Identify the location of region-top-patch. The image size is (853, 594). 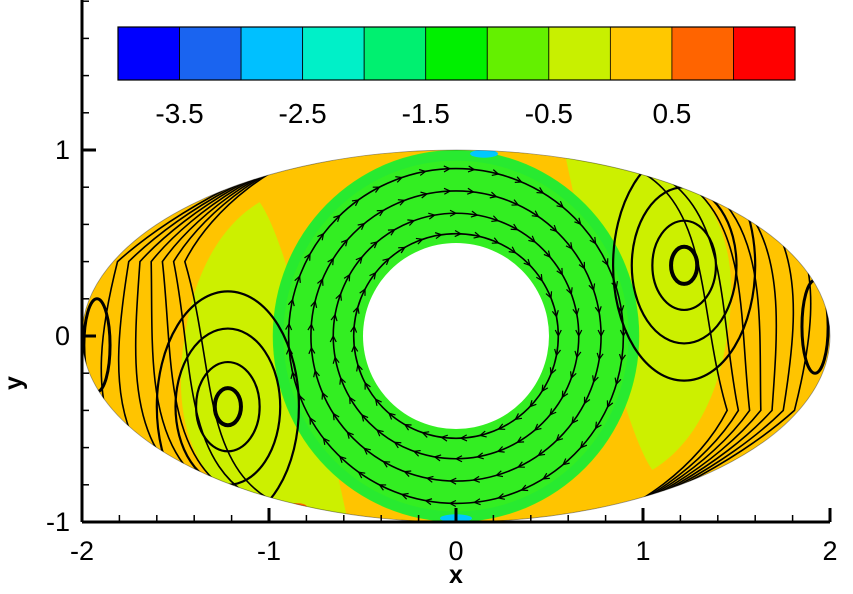
(484, 154).